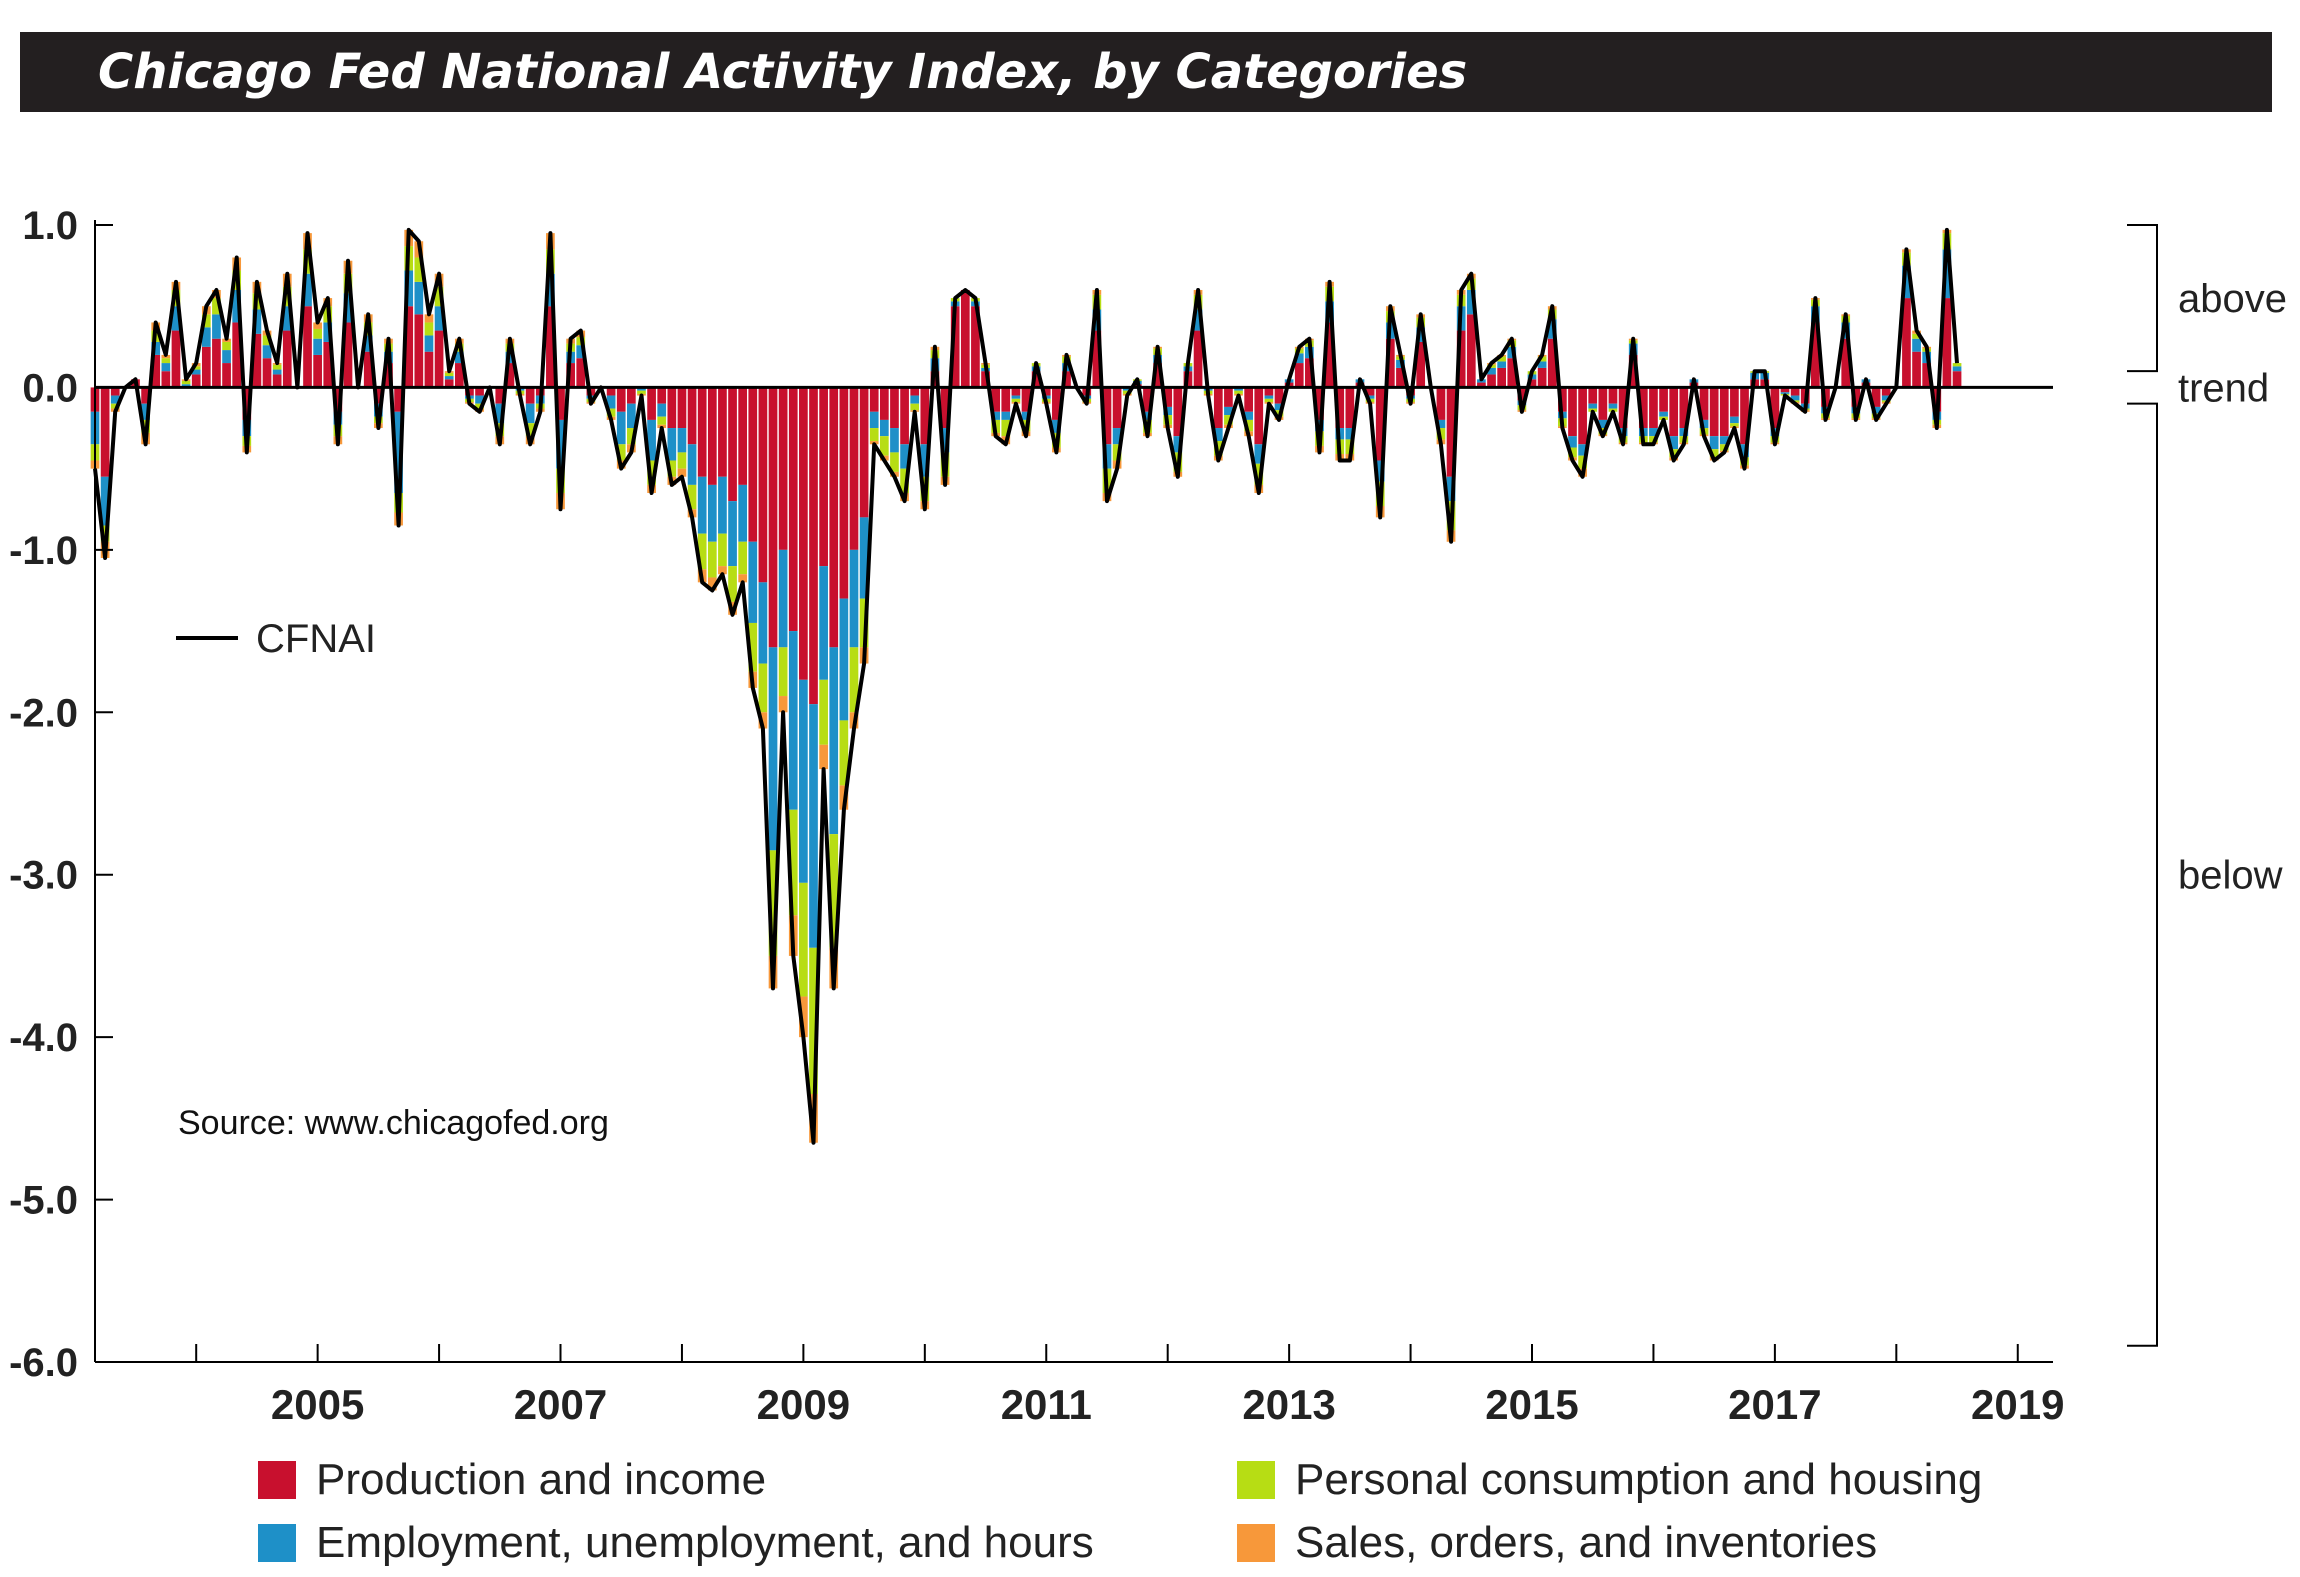 The width and height of the screenshot is (2300, 1577). I want to click on y-tick-label: -3.0, so click(43, 876).